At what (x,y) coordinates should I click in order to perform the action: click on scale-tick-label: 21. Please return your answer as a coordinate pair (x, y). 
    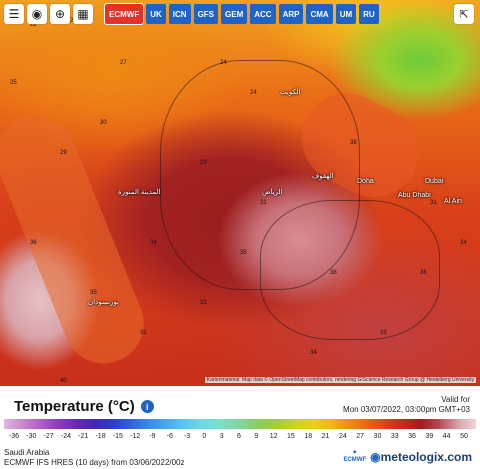
    Looking at the image, I should click on (325, 436).